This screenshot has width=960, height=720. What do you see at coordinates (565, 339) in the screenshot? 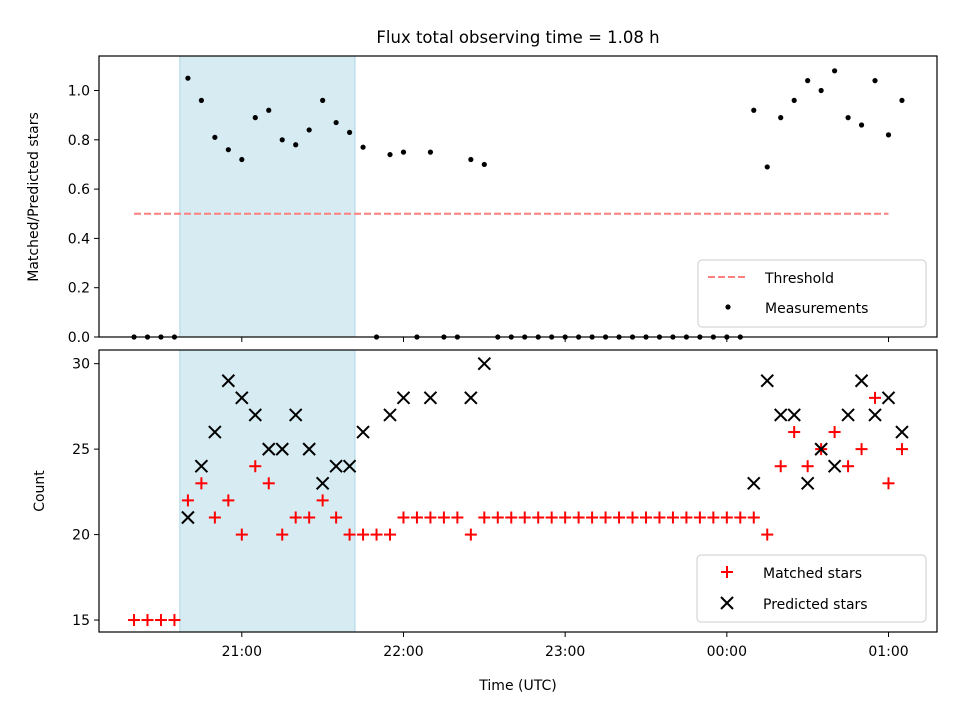
I see `top-x-ticks` at bounding box center [565, 339].